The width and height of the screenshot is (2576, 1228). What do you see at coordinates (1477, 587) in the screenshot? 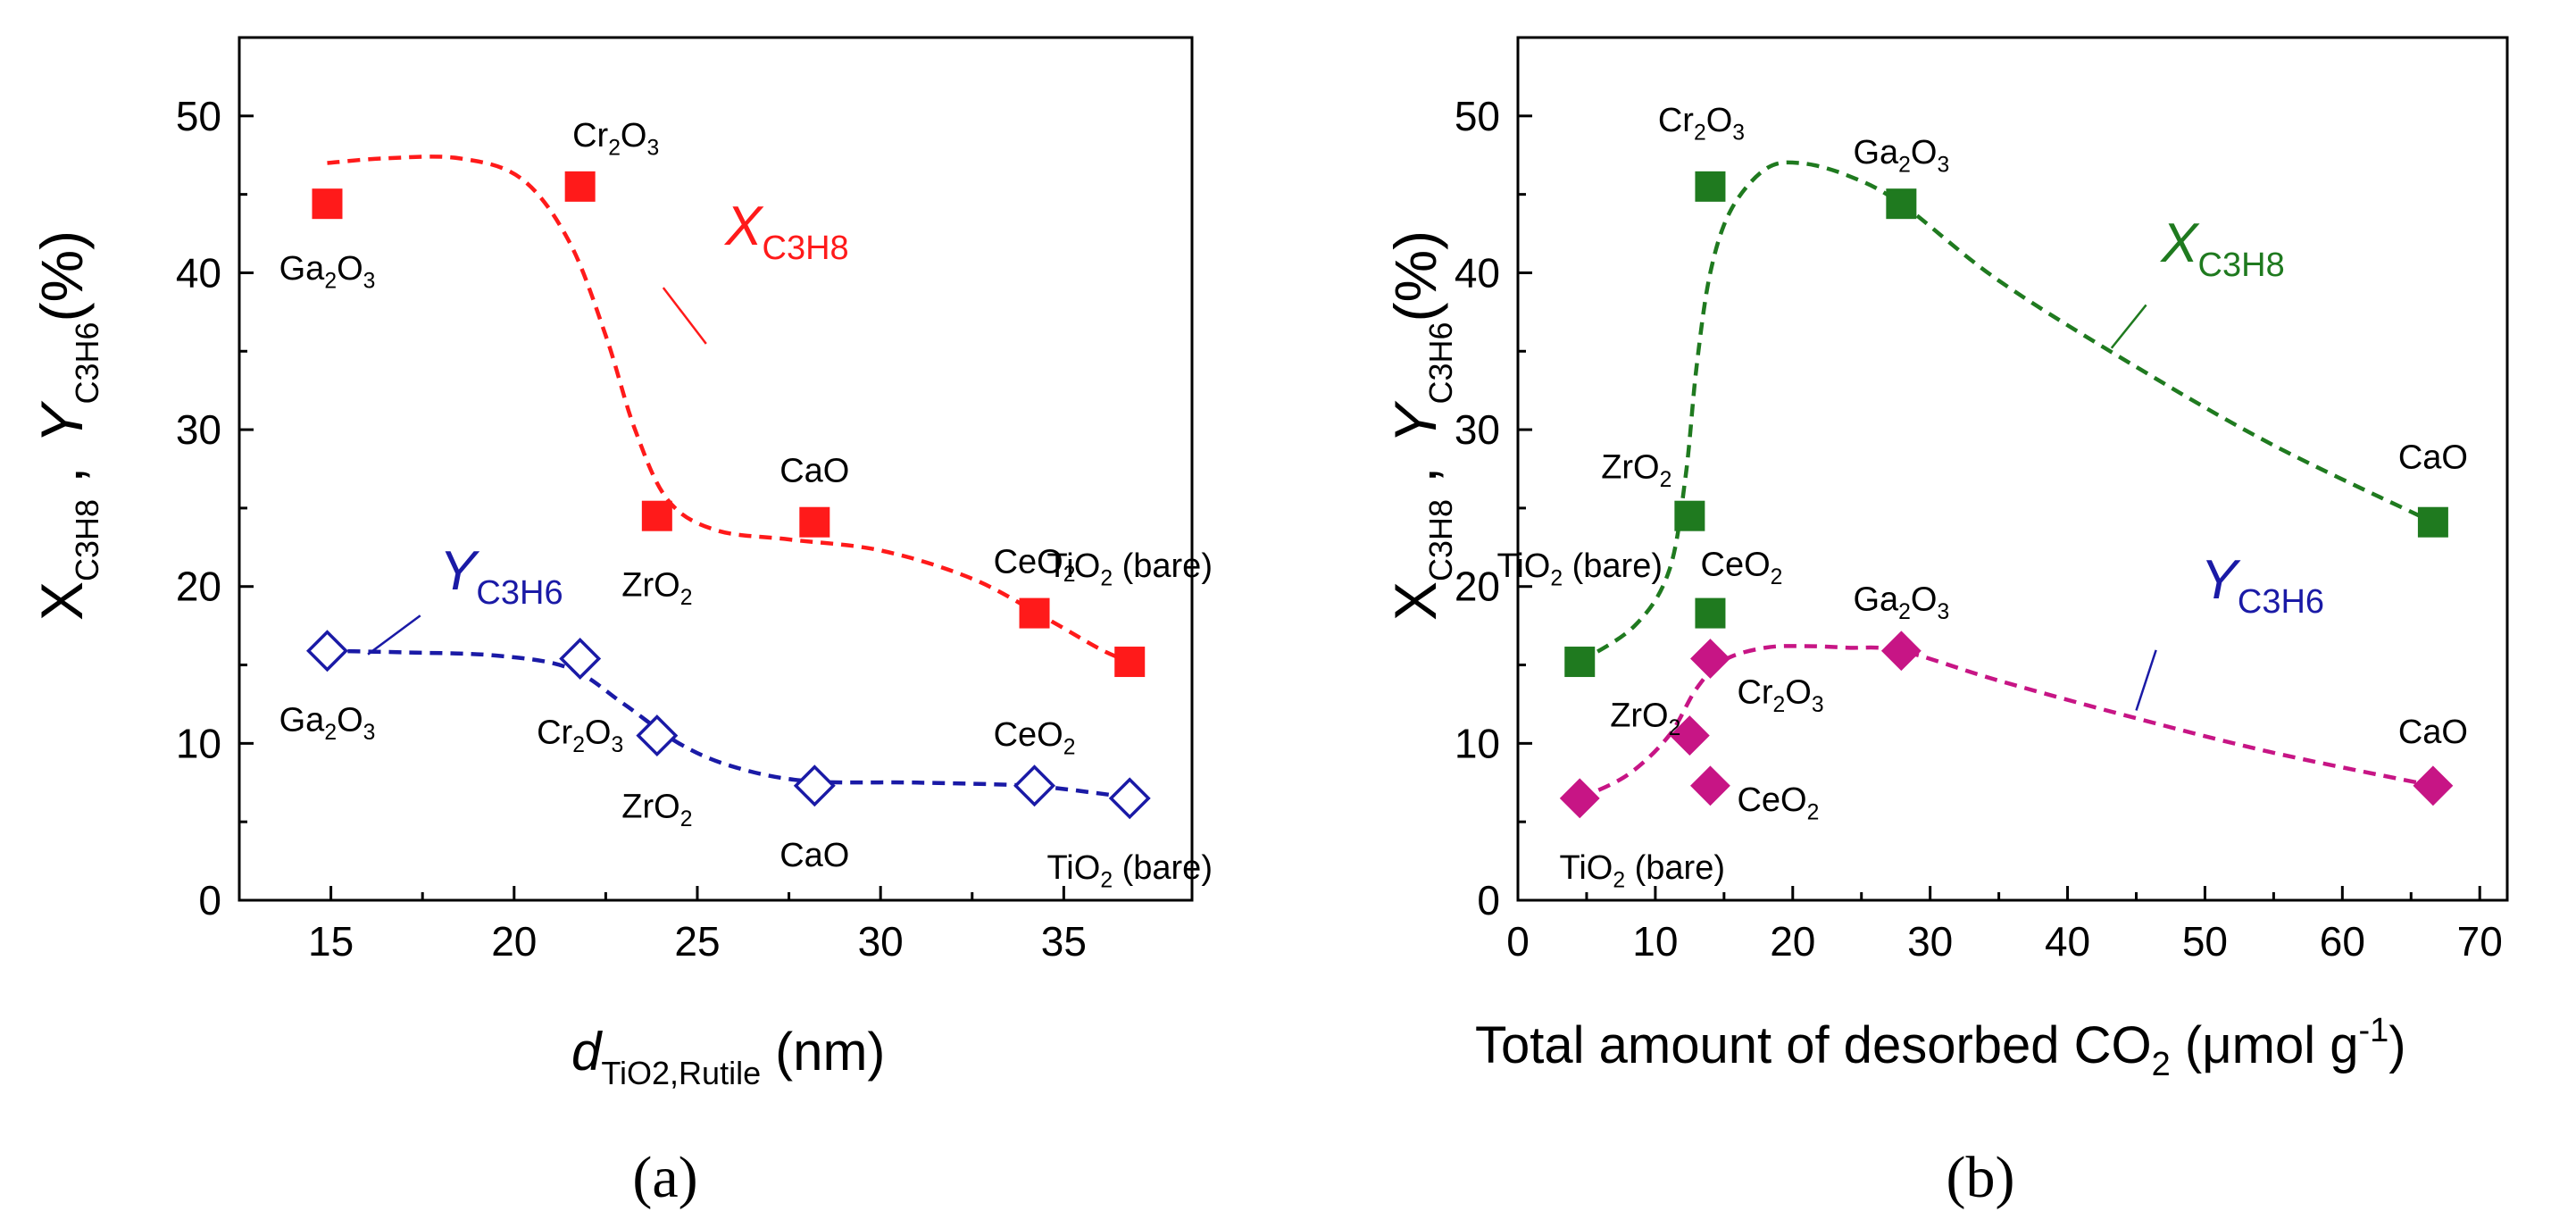
I see `panel-b-y-tick-label: 20` at bounding box center [1477, 587].